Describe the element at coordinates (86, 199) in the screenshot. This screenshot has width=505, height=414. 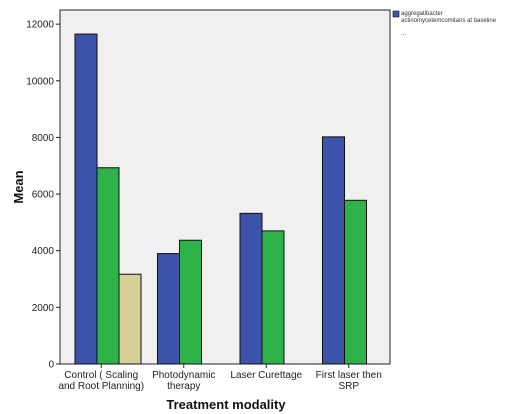
I see `bar-series1-cat1` at that location.